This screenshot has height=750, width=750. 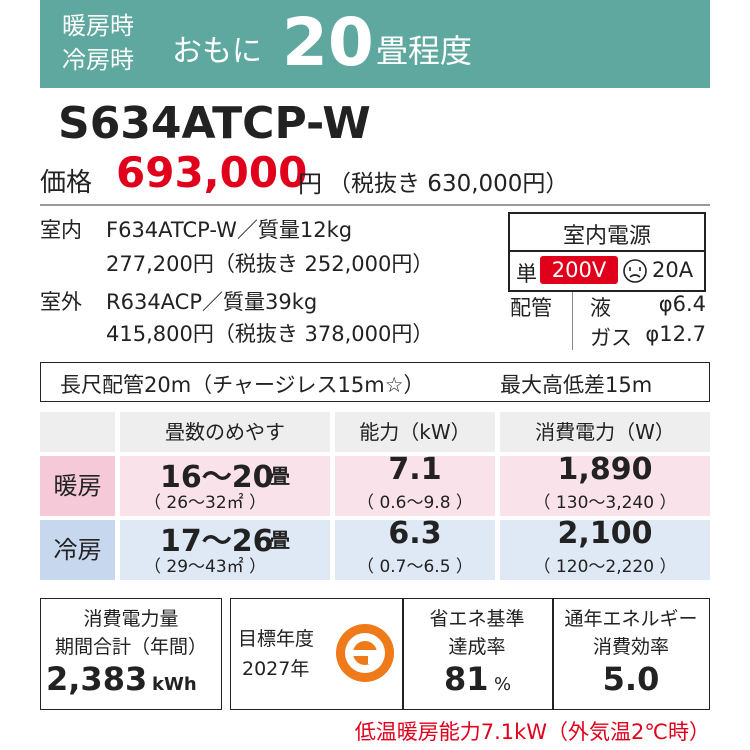 I want to click on power-voltage: 200V, so click(x=579, y=270).